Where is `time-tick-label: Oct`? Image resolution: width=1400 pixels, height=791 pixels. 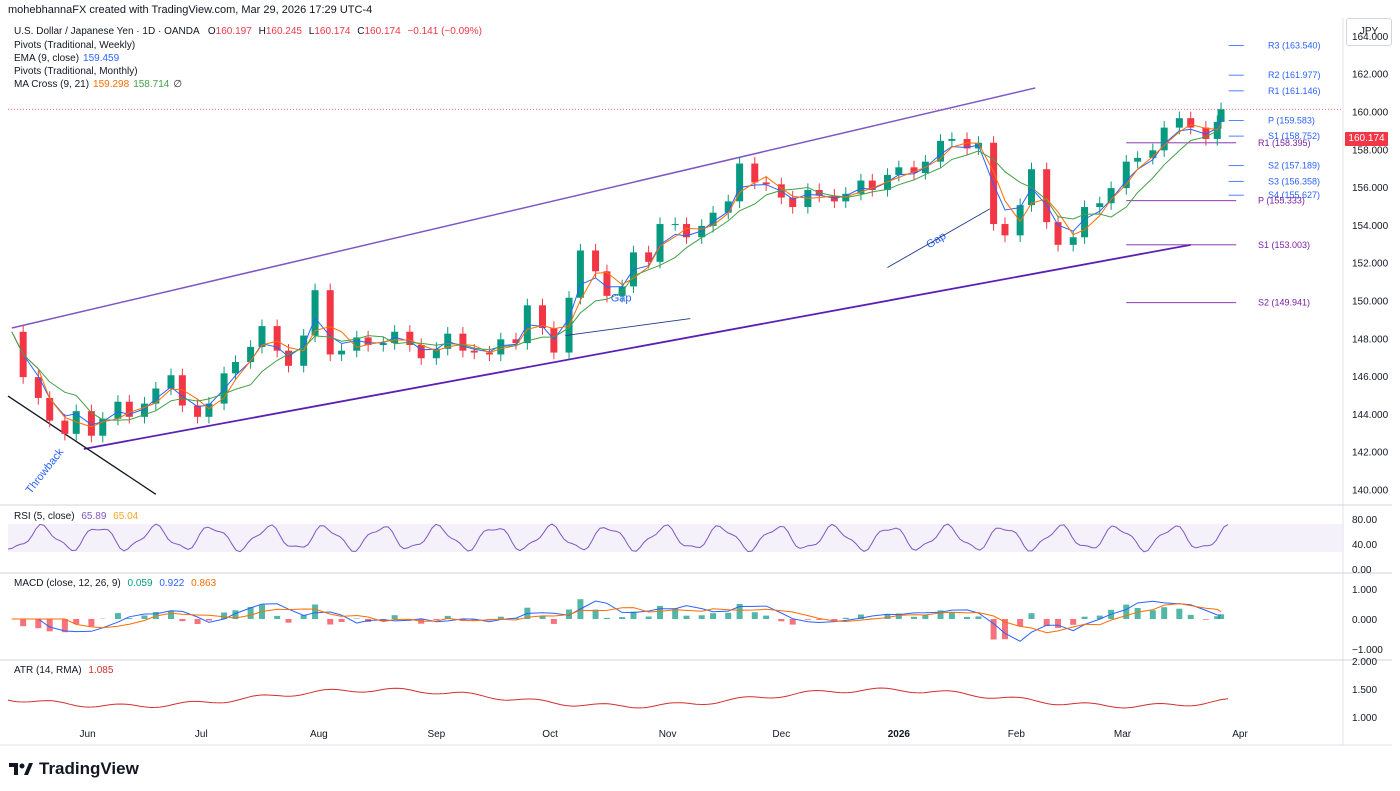 time-tick-label: Oct is located at coordinates (550, 734).